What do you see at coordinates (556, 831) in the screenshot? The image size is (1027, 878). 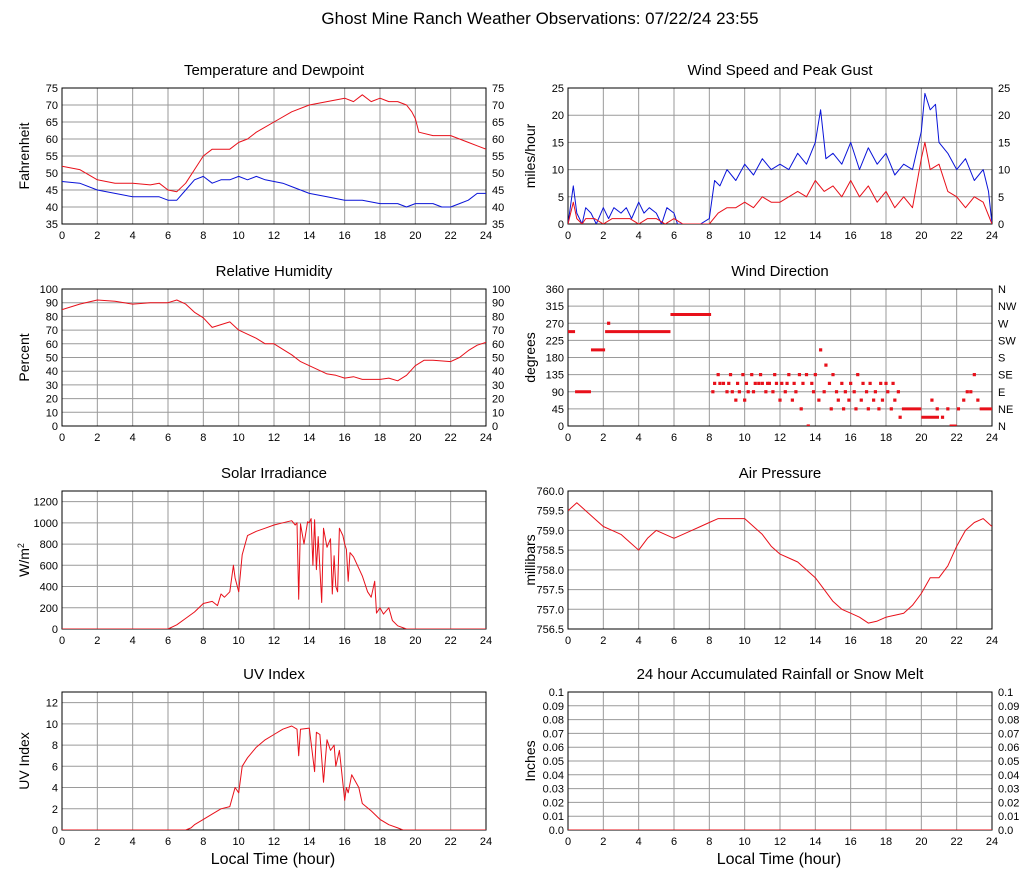 I see `y-tick-label: 0.0` at bounding box center [556, 831].